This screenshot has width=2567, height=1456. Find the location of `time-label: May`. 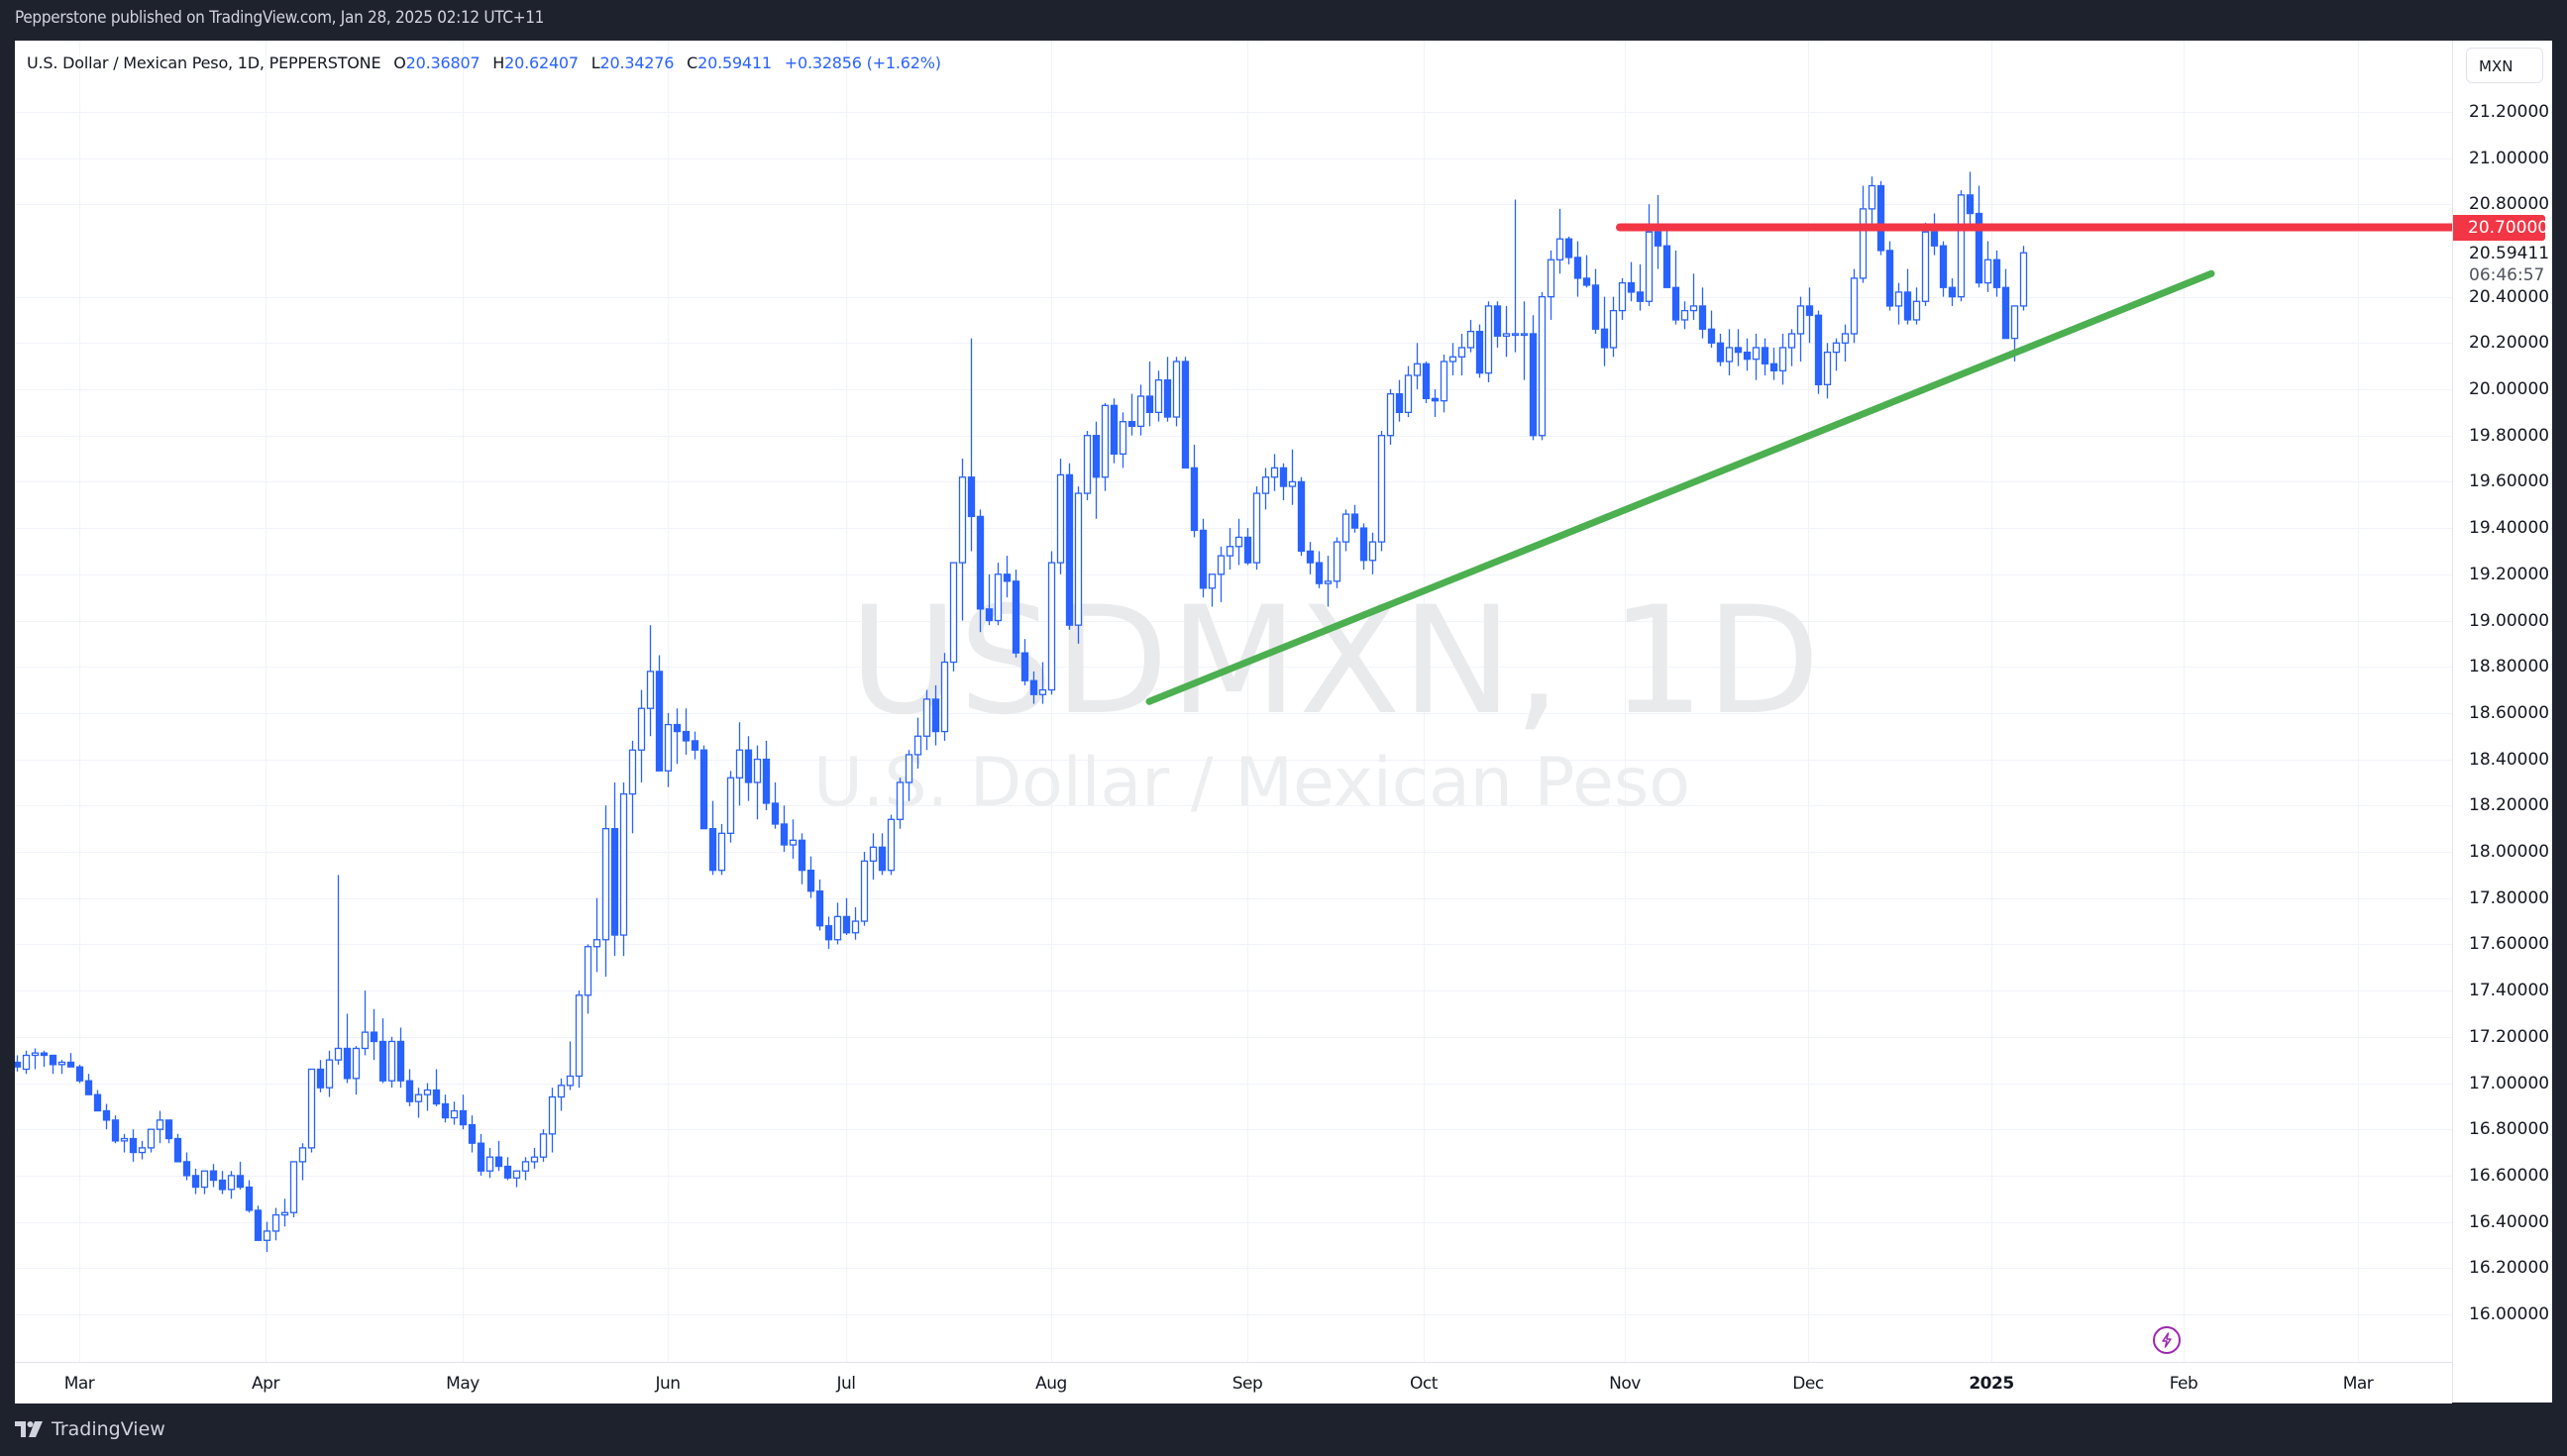

time-label: May is located at coordinates (463, 1384).